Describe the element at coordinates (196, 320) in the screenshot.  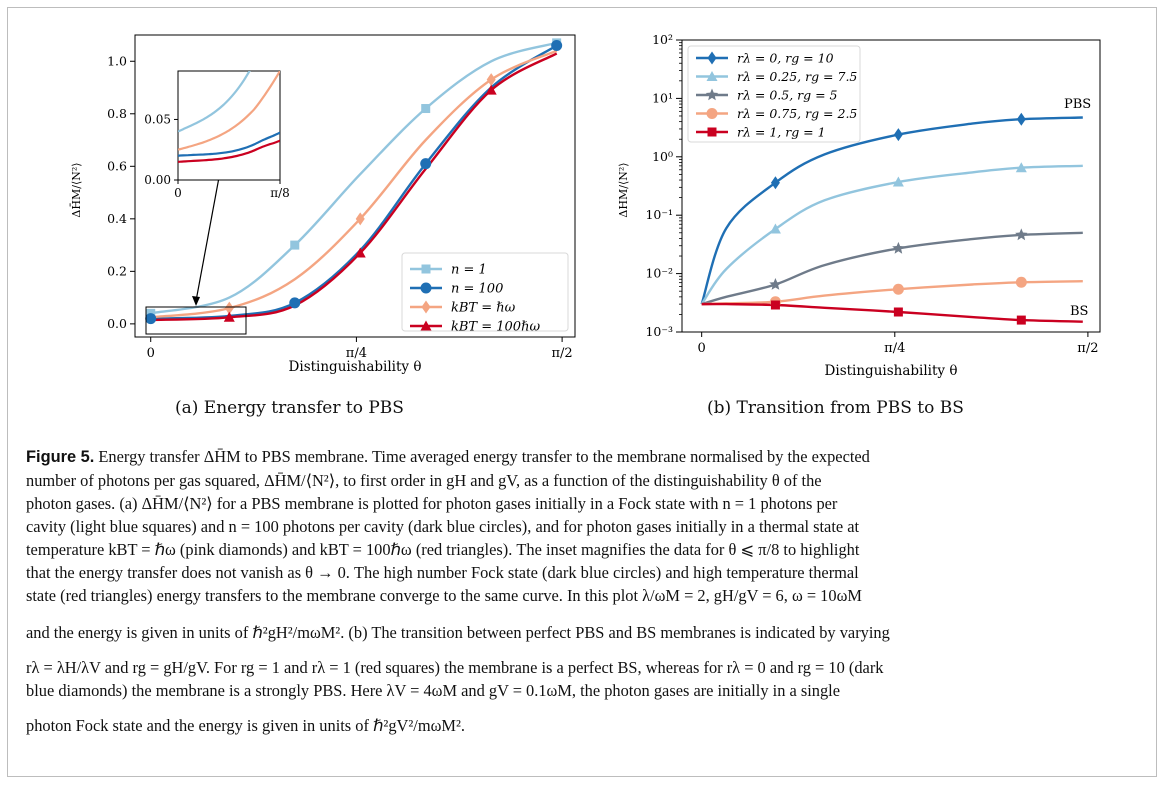
I see `zoom-region-box` at that location.